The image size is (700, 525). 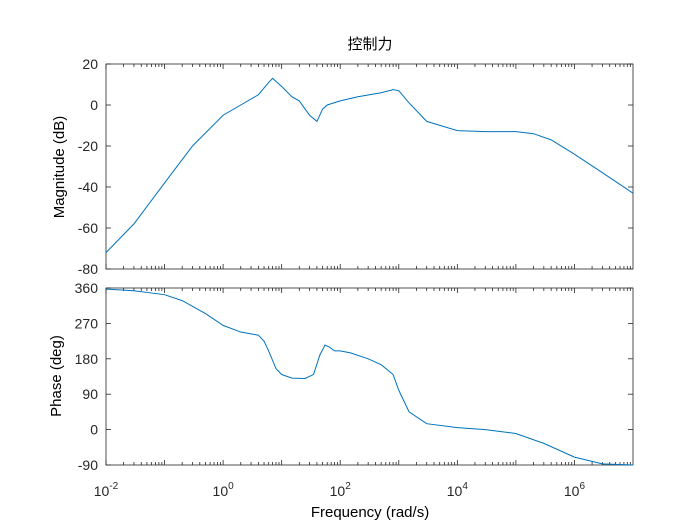 I want to click on frequency-axis-label: Frequency (rad/s), so click(x=370, y=512).